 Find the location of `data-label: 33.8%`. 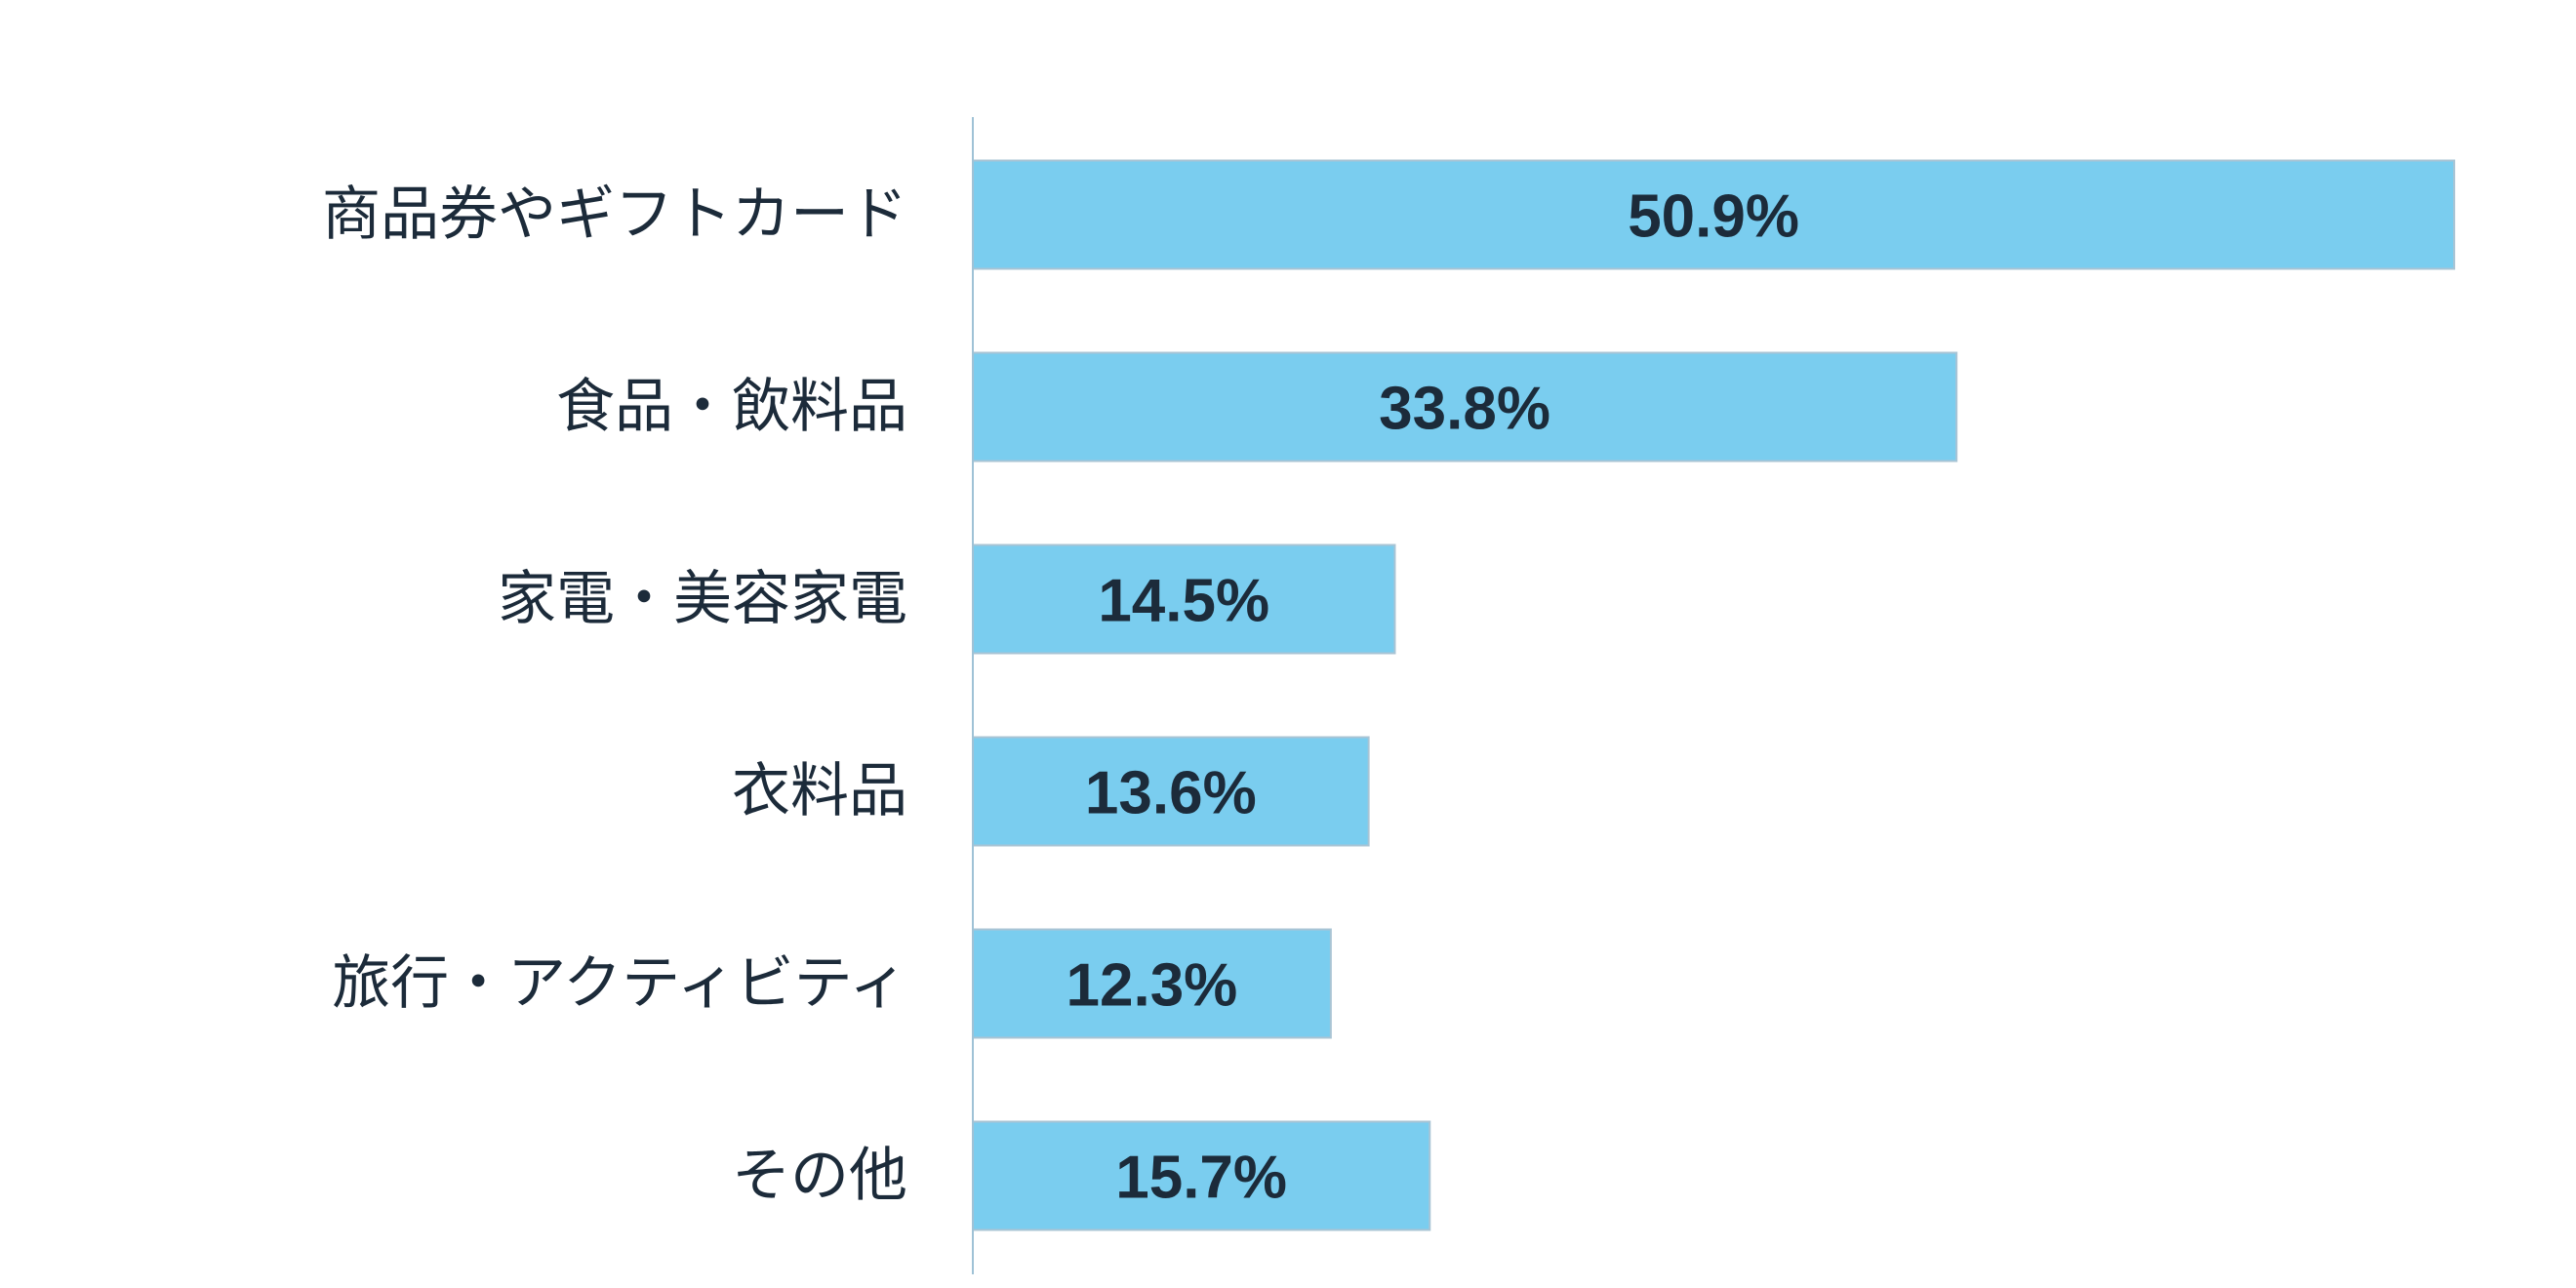

data-label: 33.8% is located at coordinates (1464, 409).